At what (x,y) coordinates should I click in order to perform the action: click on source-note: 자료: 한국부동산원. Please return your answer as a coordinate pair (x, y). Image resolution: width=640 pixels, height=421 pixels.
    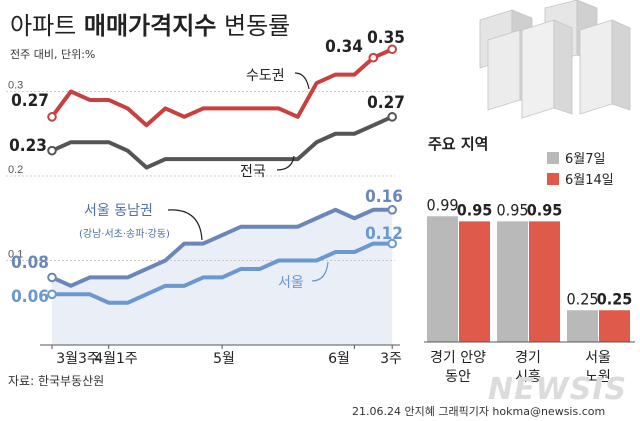
    Looking at the image, I should click on (56, 381).